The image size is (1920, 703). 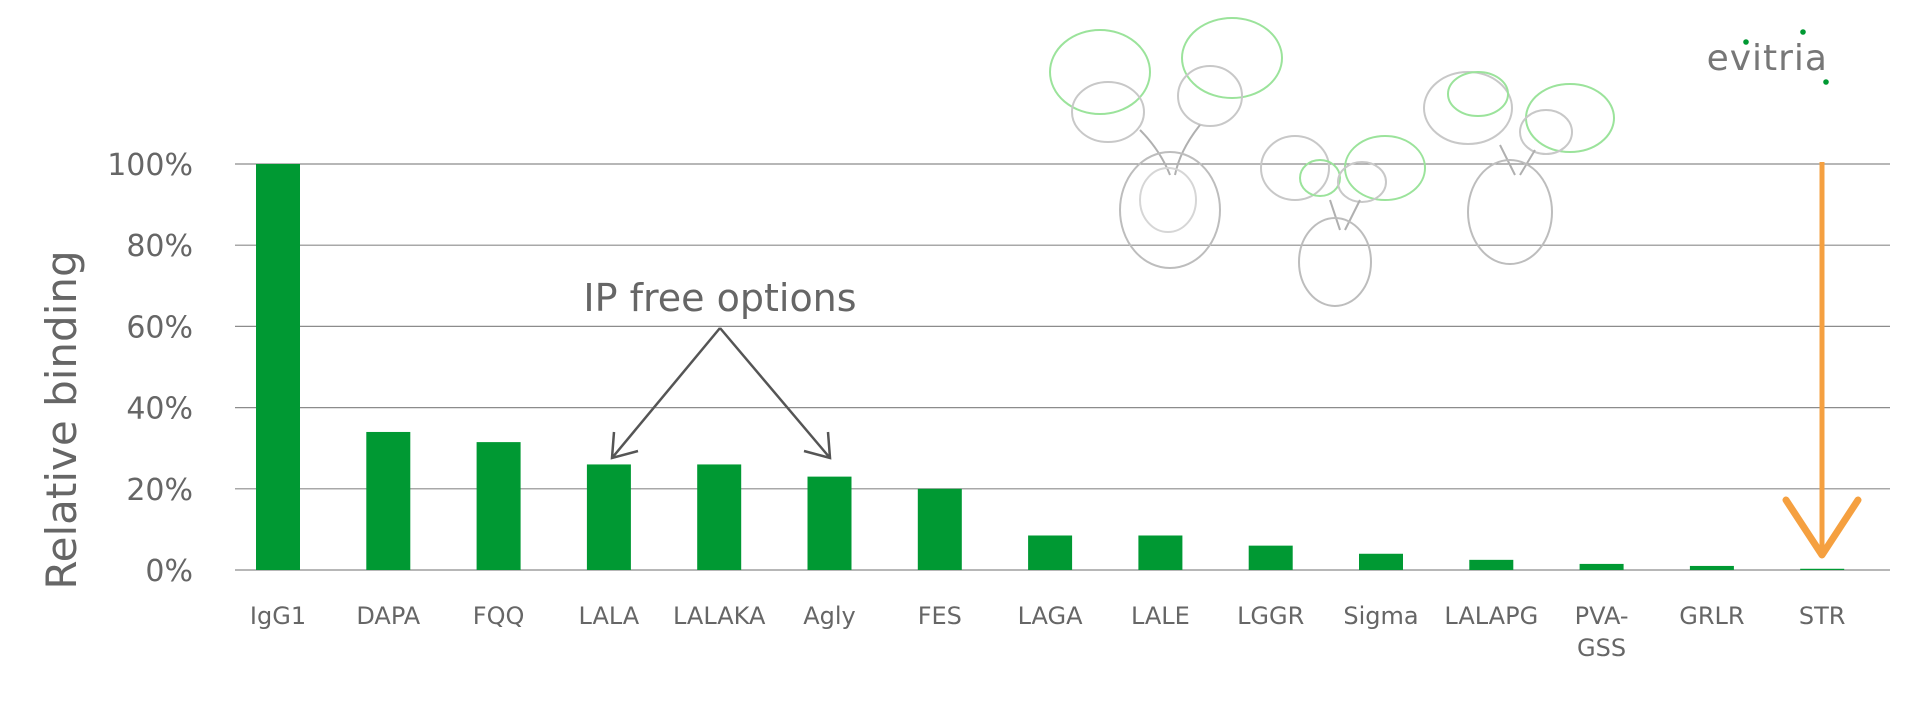 I want to click on x-tick-label: PVA-GSS, so click(x=1602, y=632).